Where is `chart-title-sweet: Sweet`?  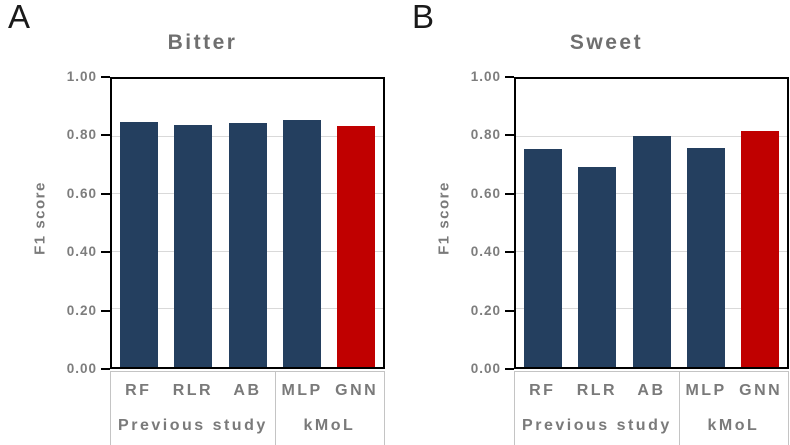
chart-title-sweet: Sweet is located at coordinates (606, 42).